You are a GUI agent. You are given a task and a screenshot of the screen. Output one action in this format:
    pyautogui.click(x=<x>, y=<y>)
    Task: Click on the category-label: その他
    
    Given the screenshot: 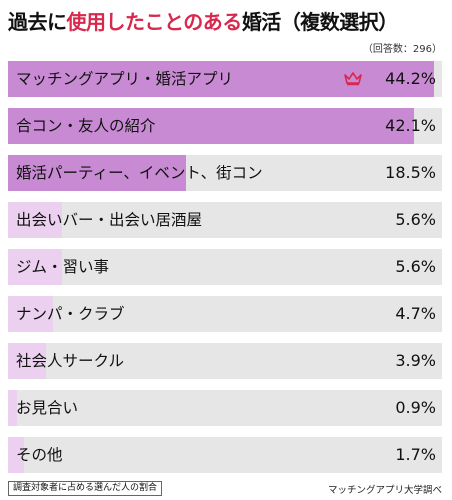 What is the action you would take?
    pyautogui.click(x=39, y=455)
    